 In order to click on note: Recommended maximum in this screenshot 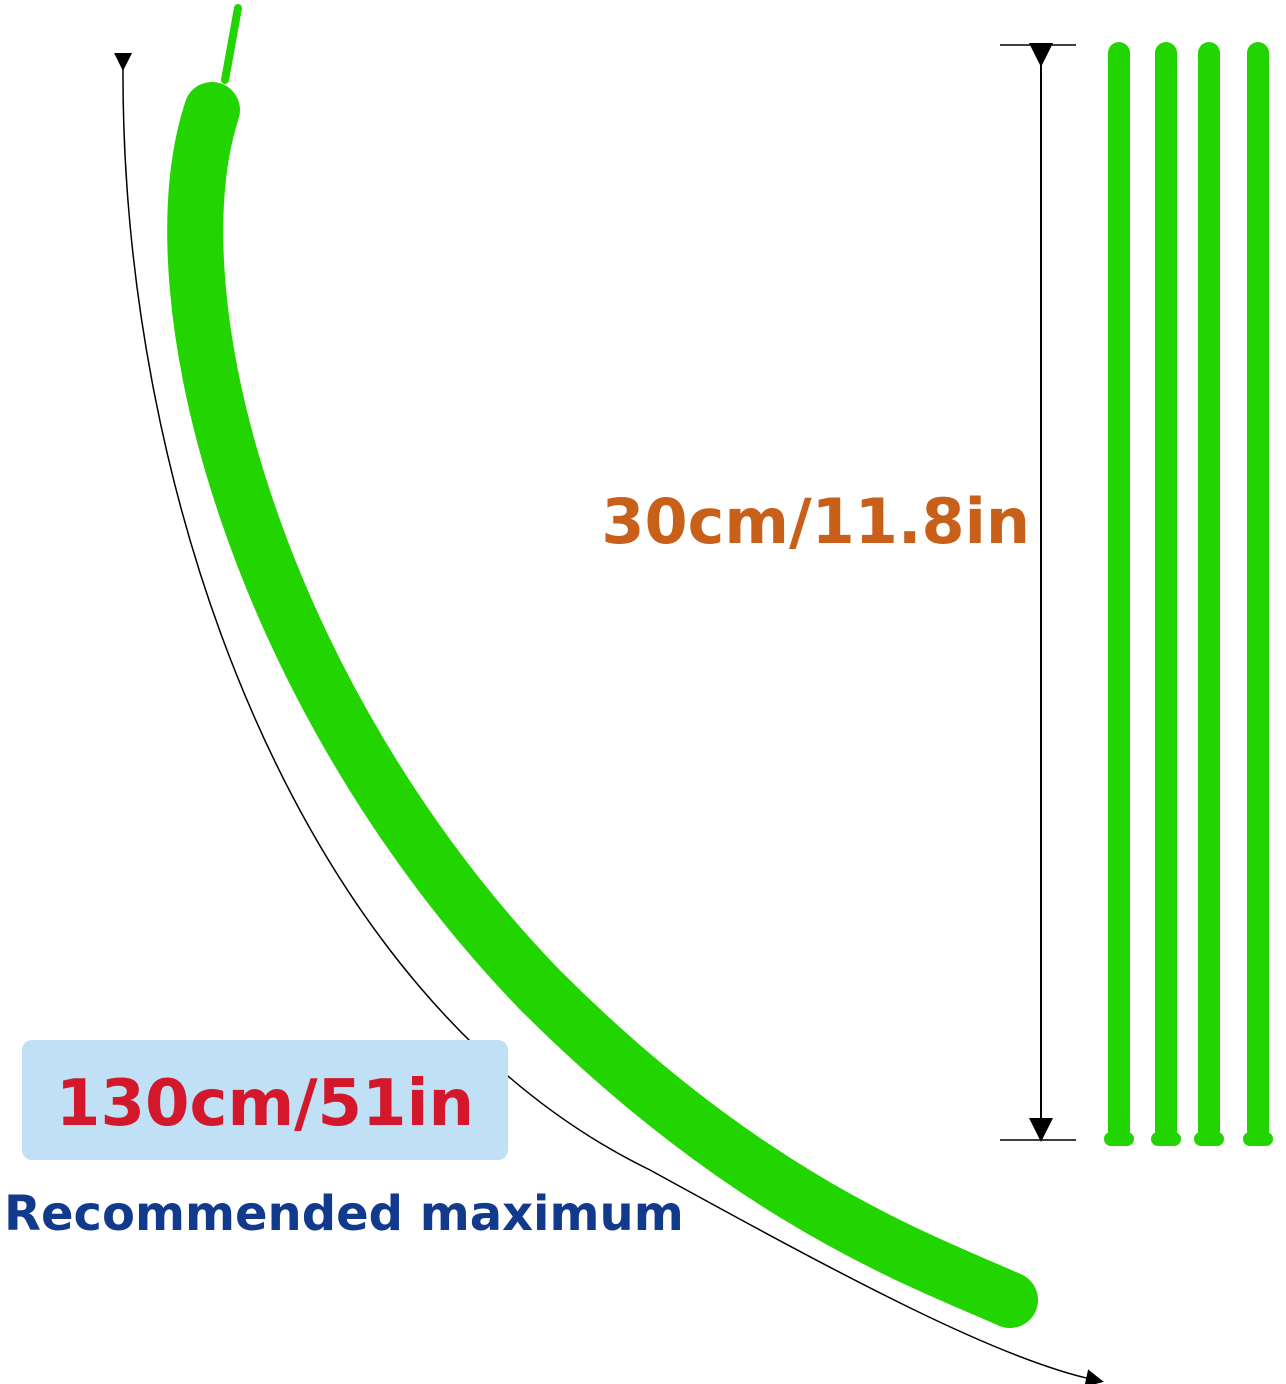, I will do `click(344, 1214)`.